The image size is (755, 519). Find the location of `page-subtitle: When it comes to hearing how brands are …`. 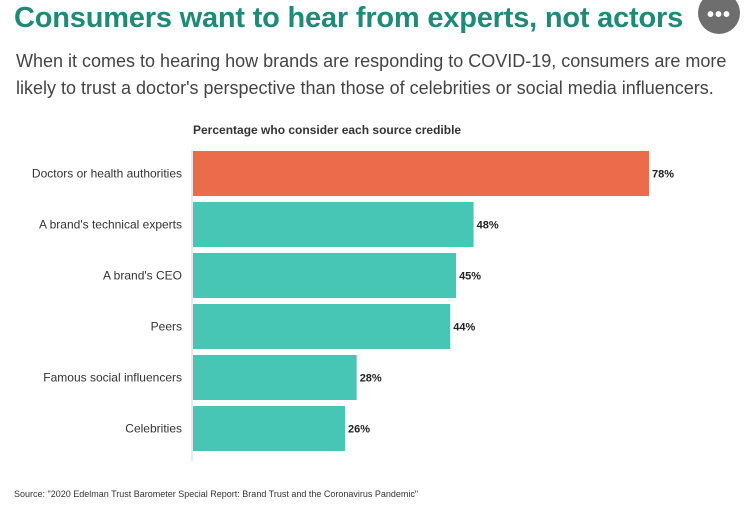

page-subtitle: When it comes to hearing how brands are … is located at coordinates (371, 74).